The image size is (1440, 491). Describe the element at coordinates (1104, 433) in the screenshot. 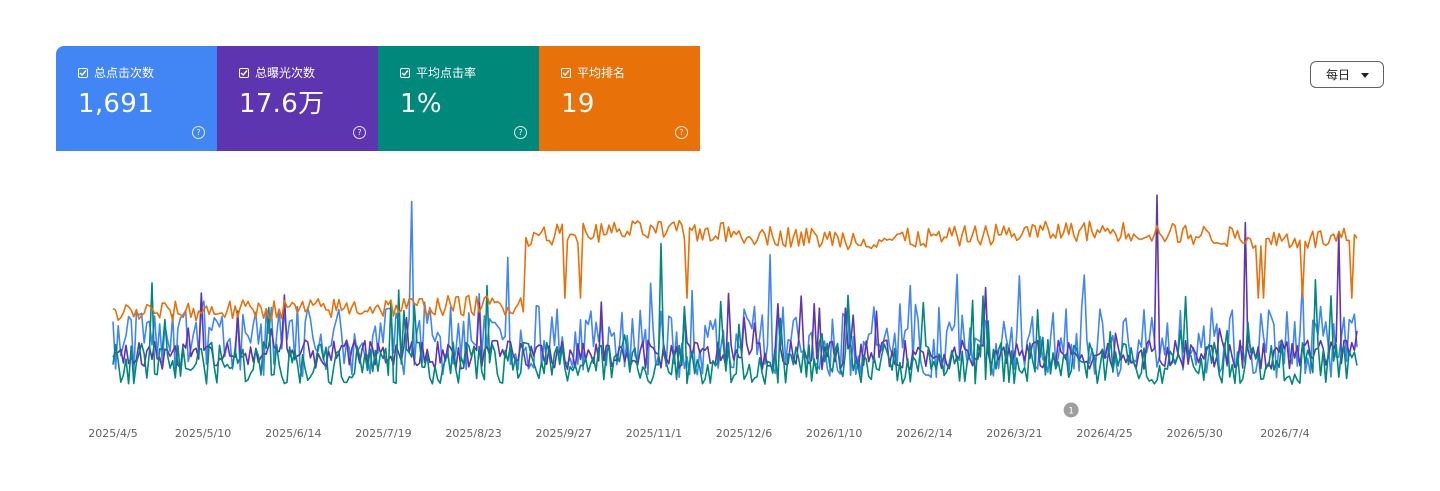

I see `x-tick-label: 2026/4/25` at that location.